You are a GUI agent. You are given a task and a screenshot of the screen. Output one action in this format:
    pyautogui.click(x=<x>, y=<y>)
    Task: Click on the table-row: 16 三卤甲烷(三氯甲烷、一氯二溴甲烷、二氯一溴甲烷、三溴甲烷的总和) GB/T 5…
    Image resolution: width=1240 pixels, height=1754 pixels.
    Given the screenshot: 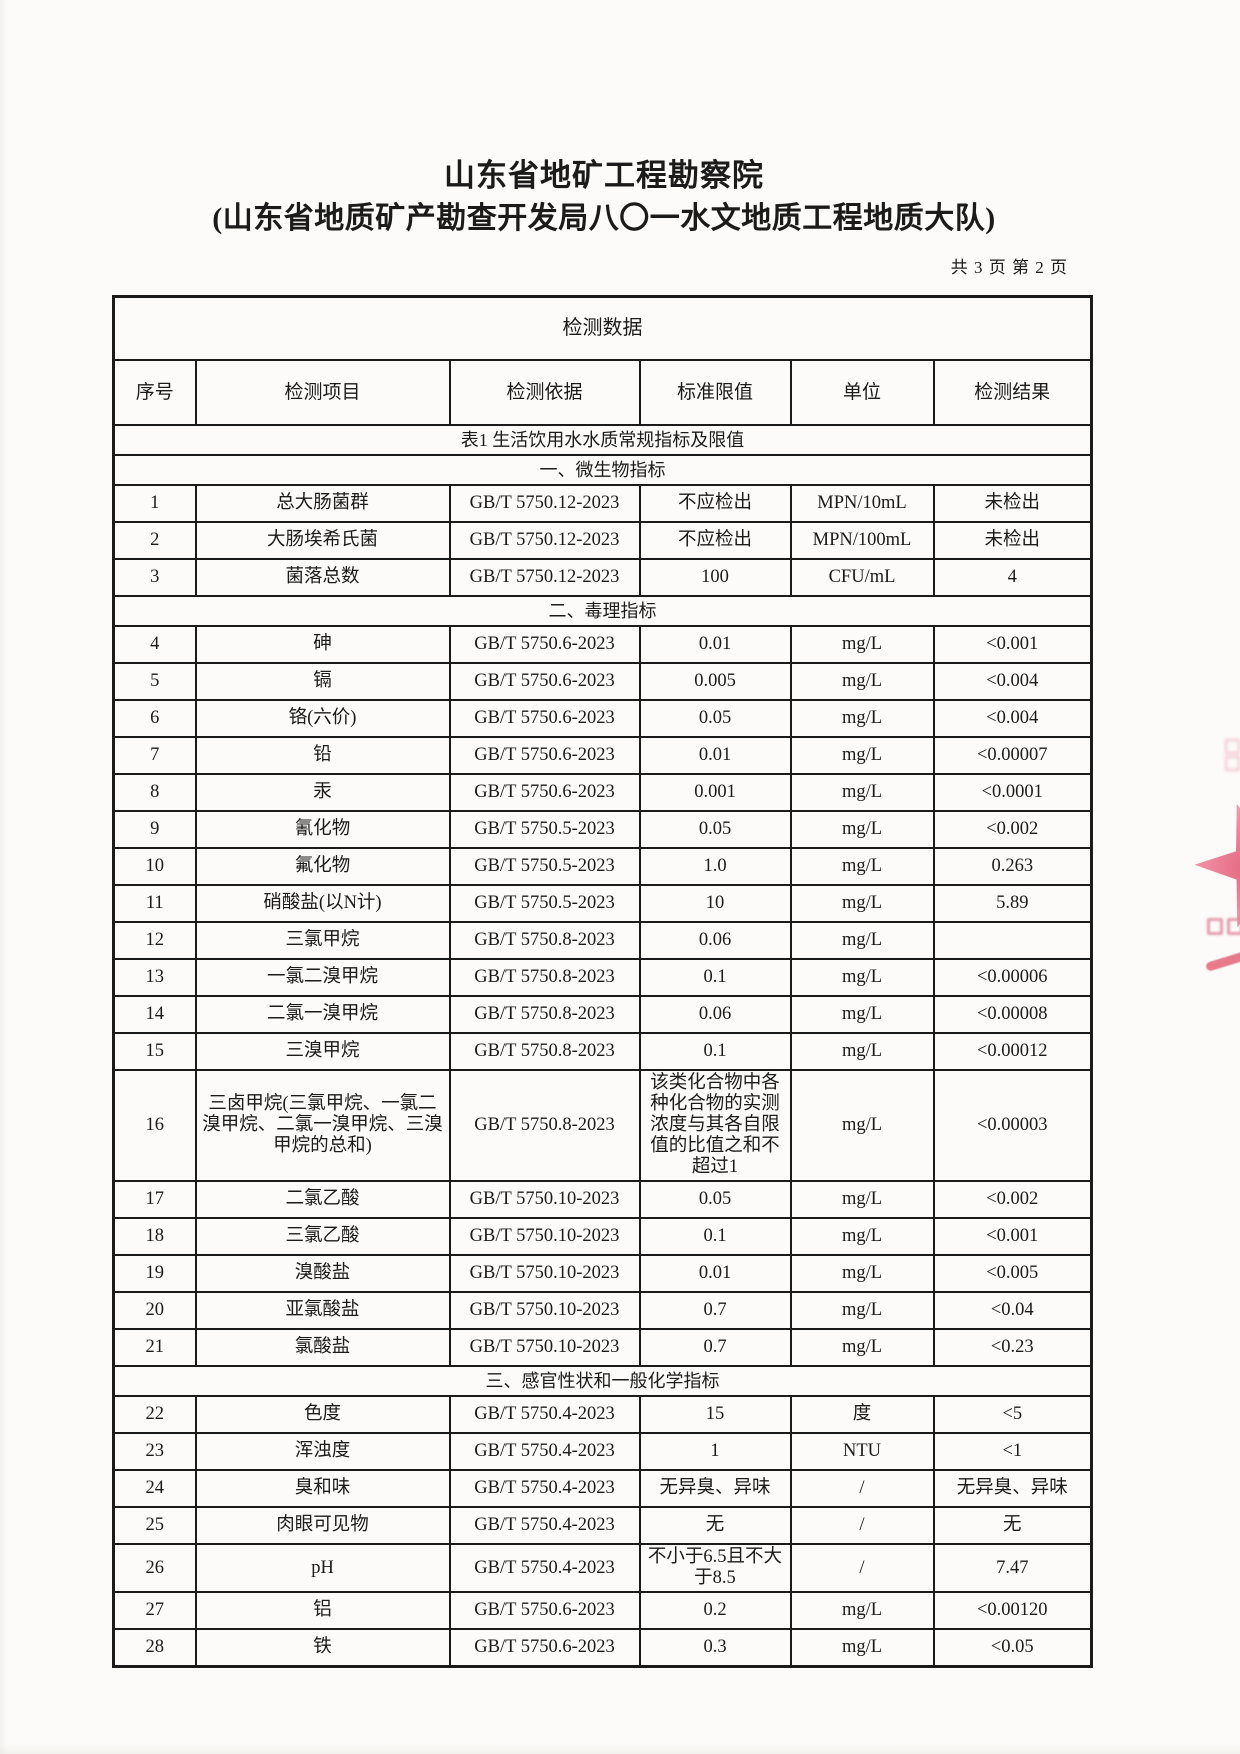 What is the action you would take?
    pyautogui.click(x=602, y=1125)
    